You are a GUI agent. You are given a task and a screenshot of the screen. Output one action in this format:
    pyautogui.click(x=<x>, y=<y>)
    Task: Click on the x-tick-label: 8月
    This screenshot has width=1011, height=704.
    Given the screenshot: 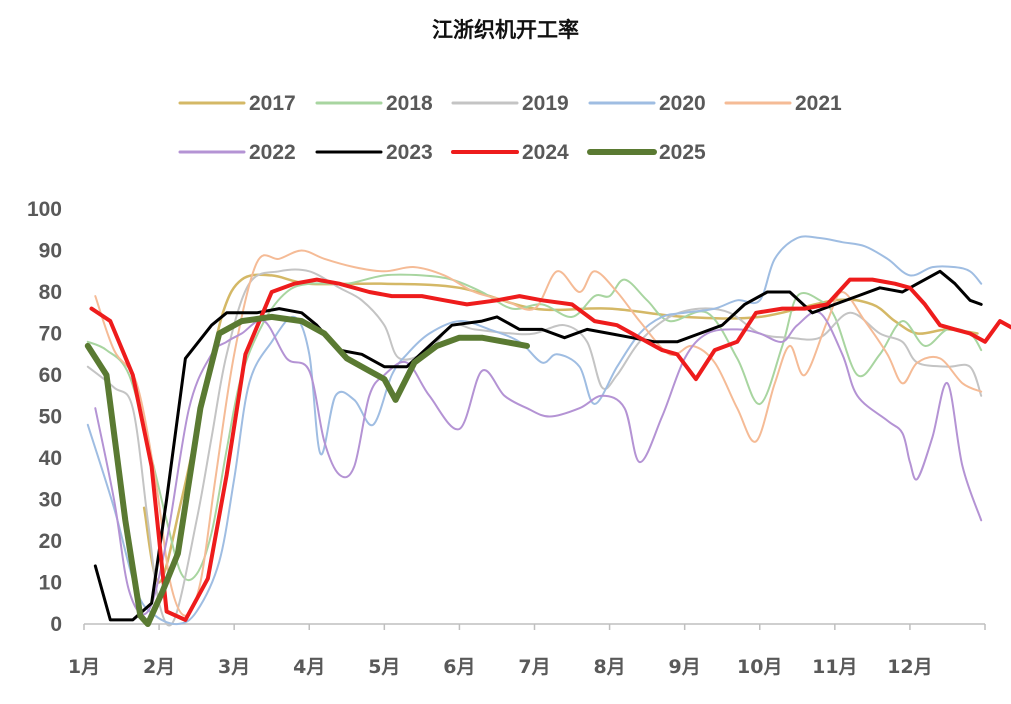 What is the action you would take?
    pyautogui.click(x=609, y=667)
    